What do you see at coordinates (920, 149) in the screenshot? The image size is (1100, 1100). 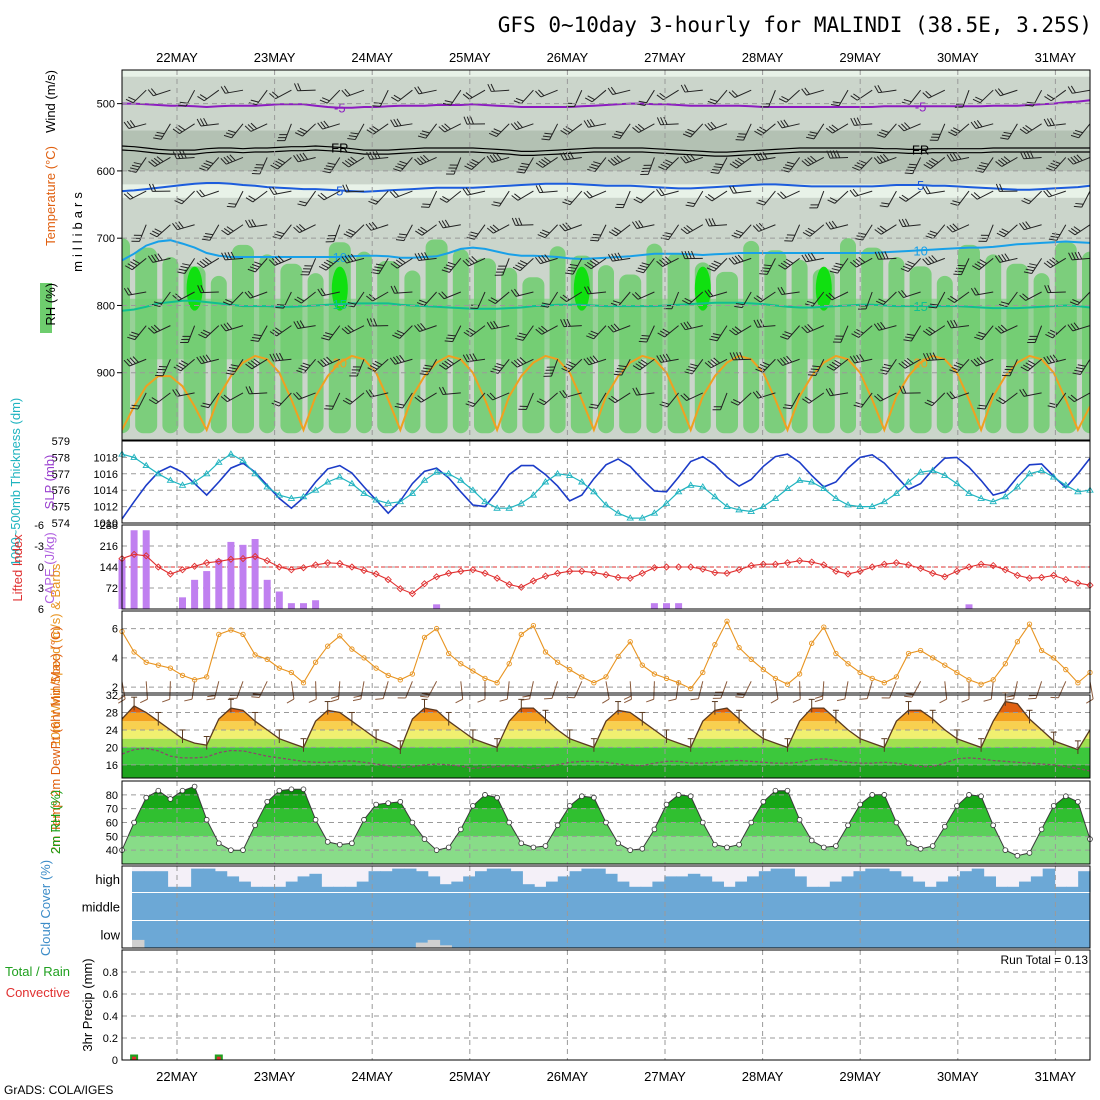 I see `contour-label: FR` at bounding box center [920, 149].